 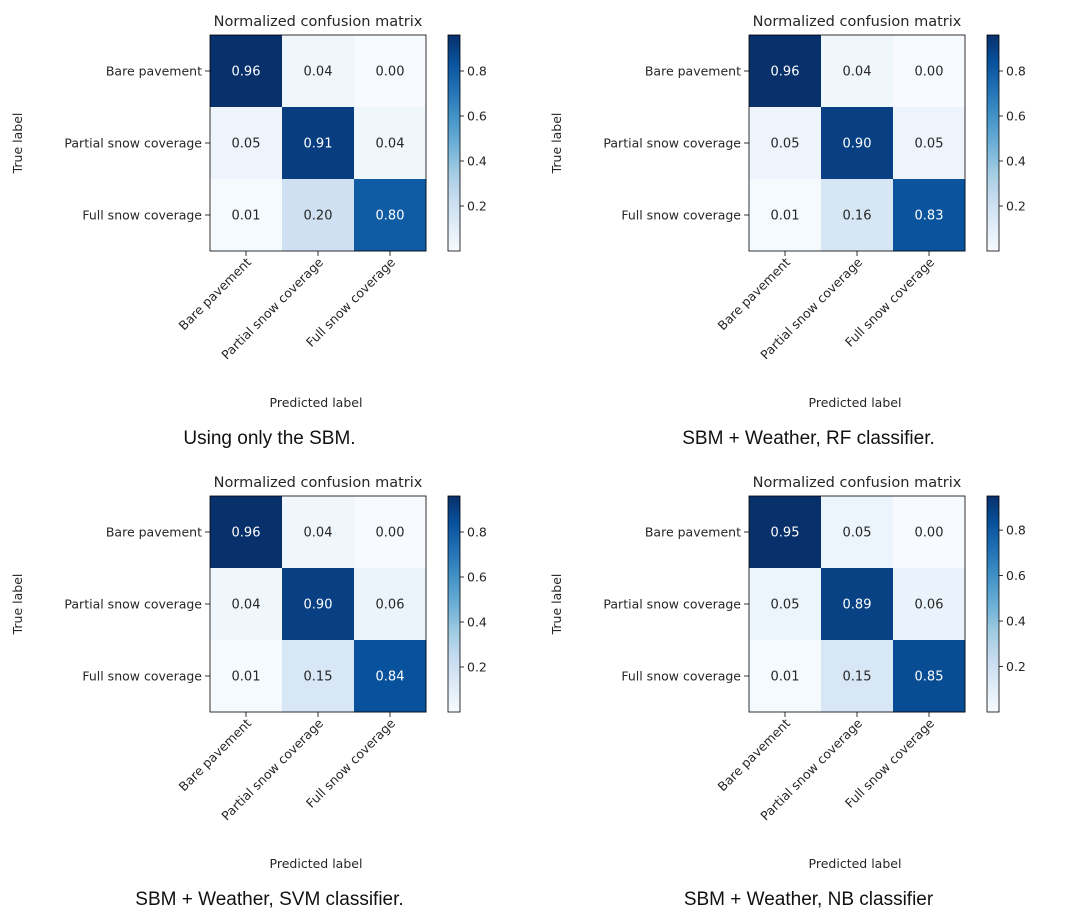 I want to click on cell-value-label: 0.91, so click(x=318, y=144).